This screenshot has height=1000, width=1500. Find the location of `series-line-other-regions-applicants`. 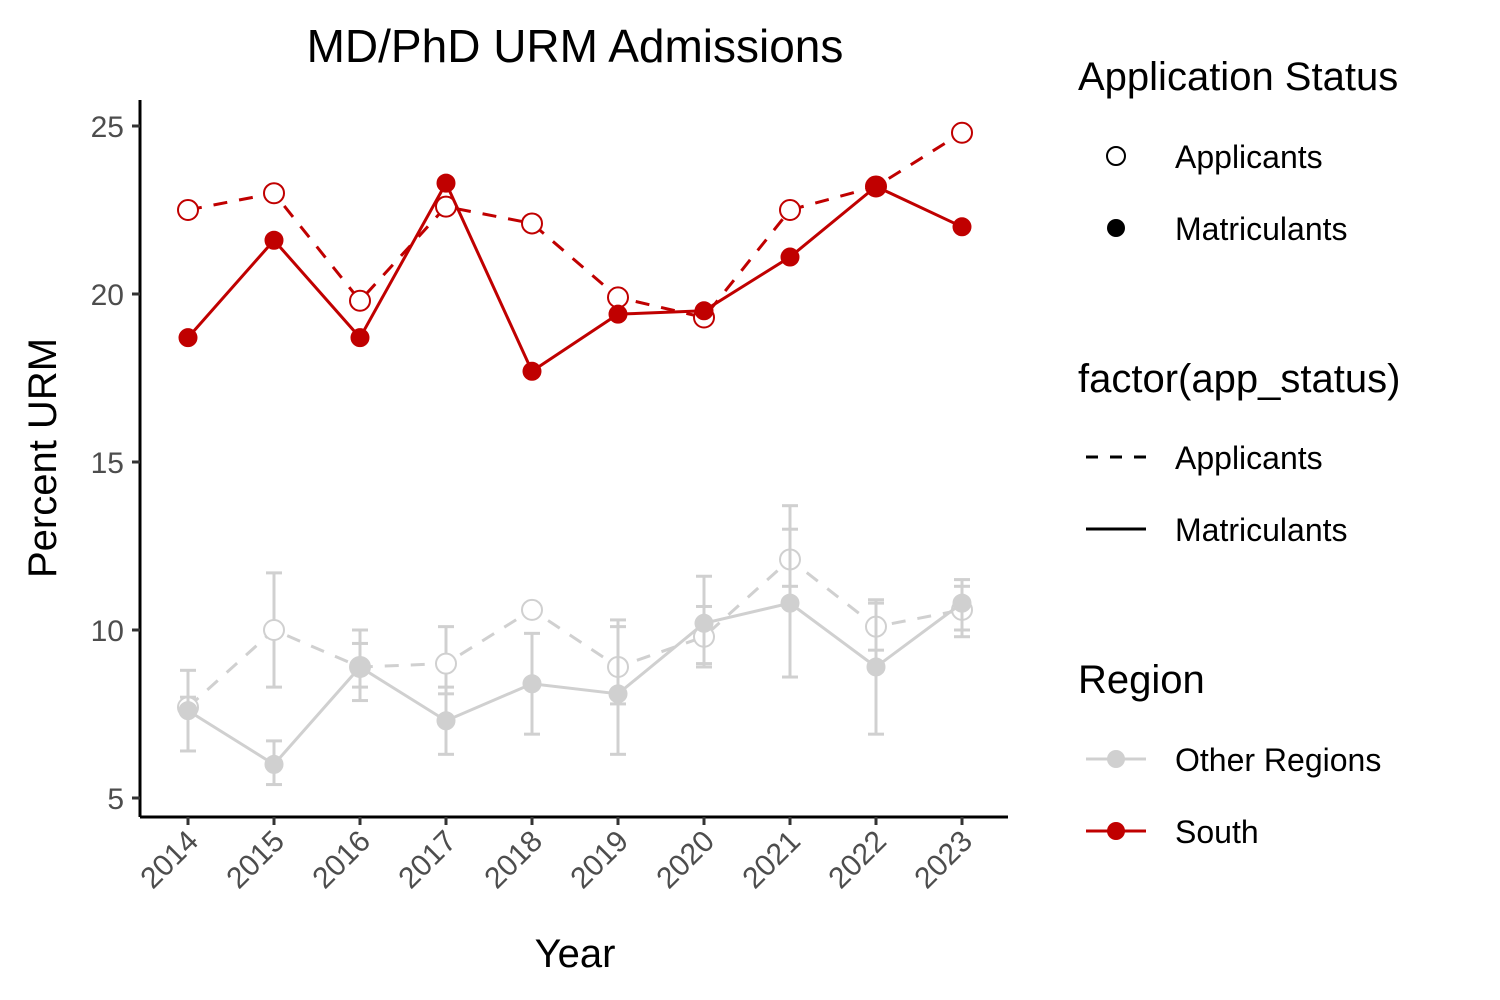

series-line-other-regions-applicants is located at coordinates (574, 633).